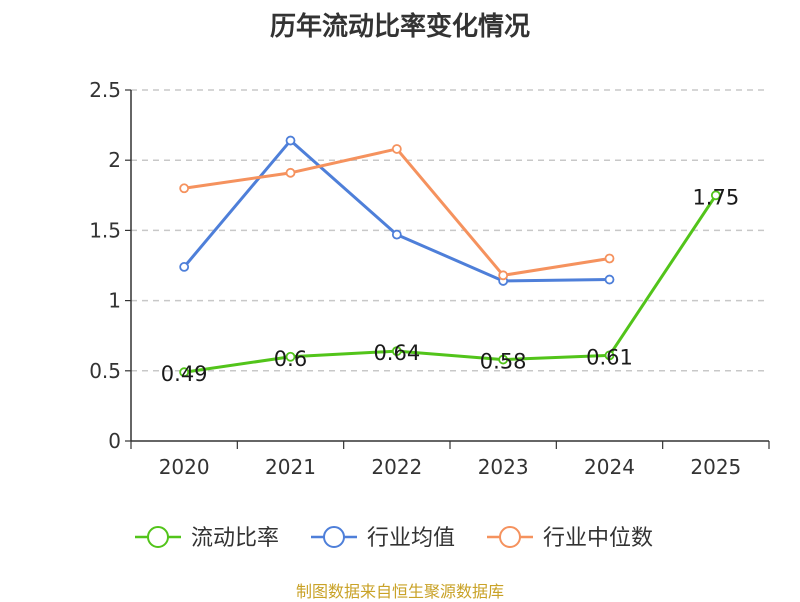 This screenshot has height=602, width=800. What do you see at coordinates (399, 27) in the screenshot?
I see `chart-title: 历年流动比率变化情况` at bounding box center [399, 27].